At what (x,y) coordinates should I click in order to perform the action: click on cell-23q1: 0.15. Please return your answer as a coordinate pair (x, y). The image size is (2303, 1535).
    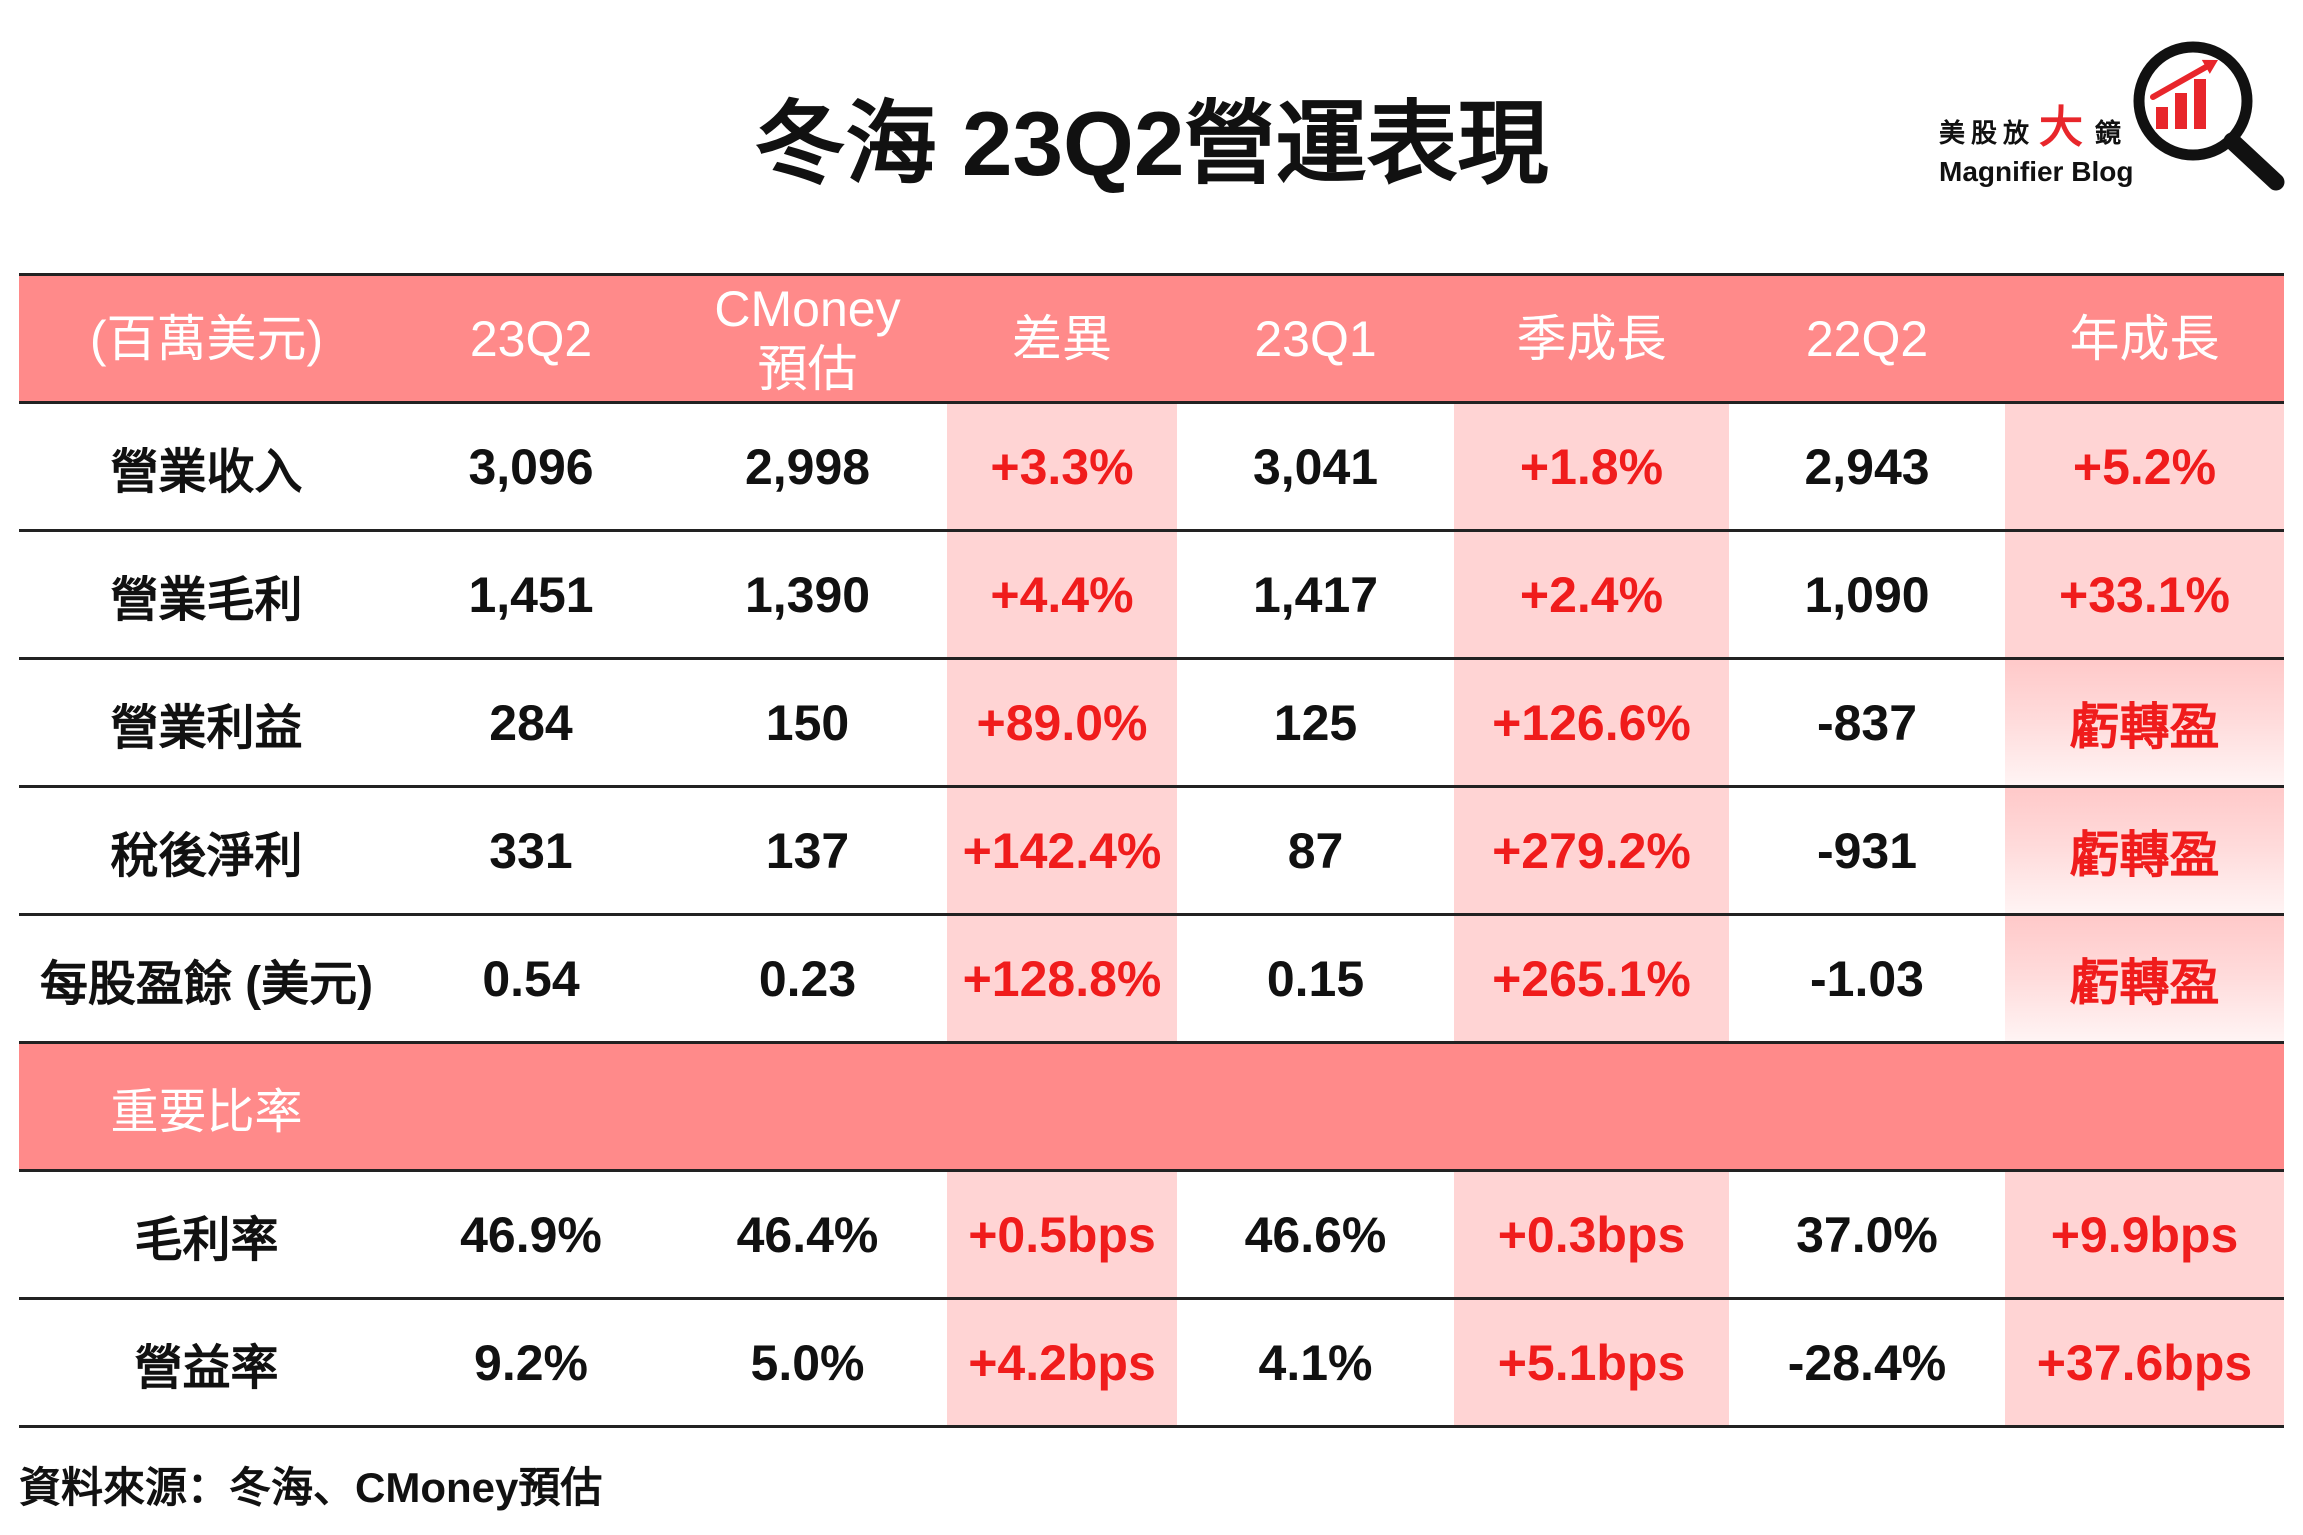
    Looking at the image, I should click on (1315, 978).